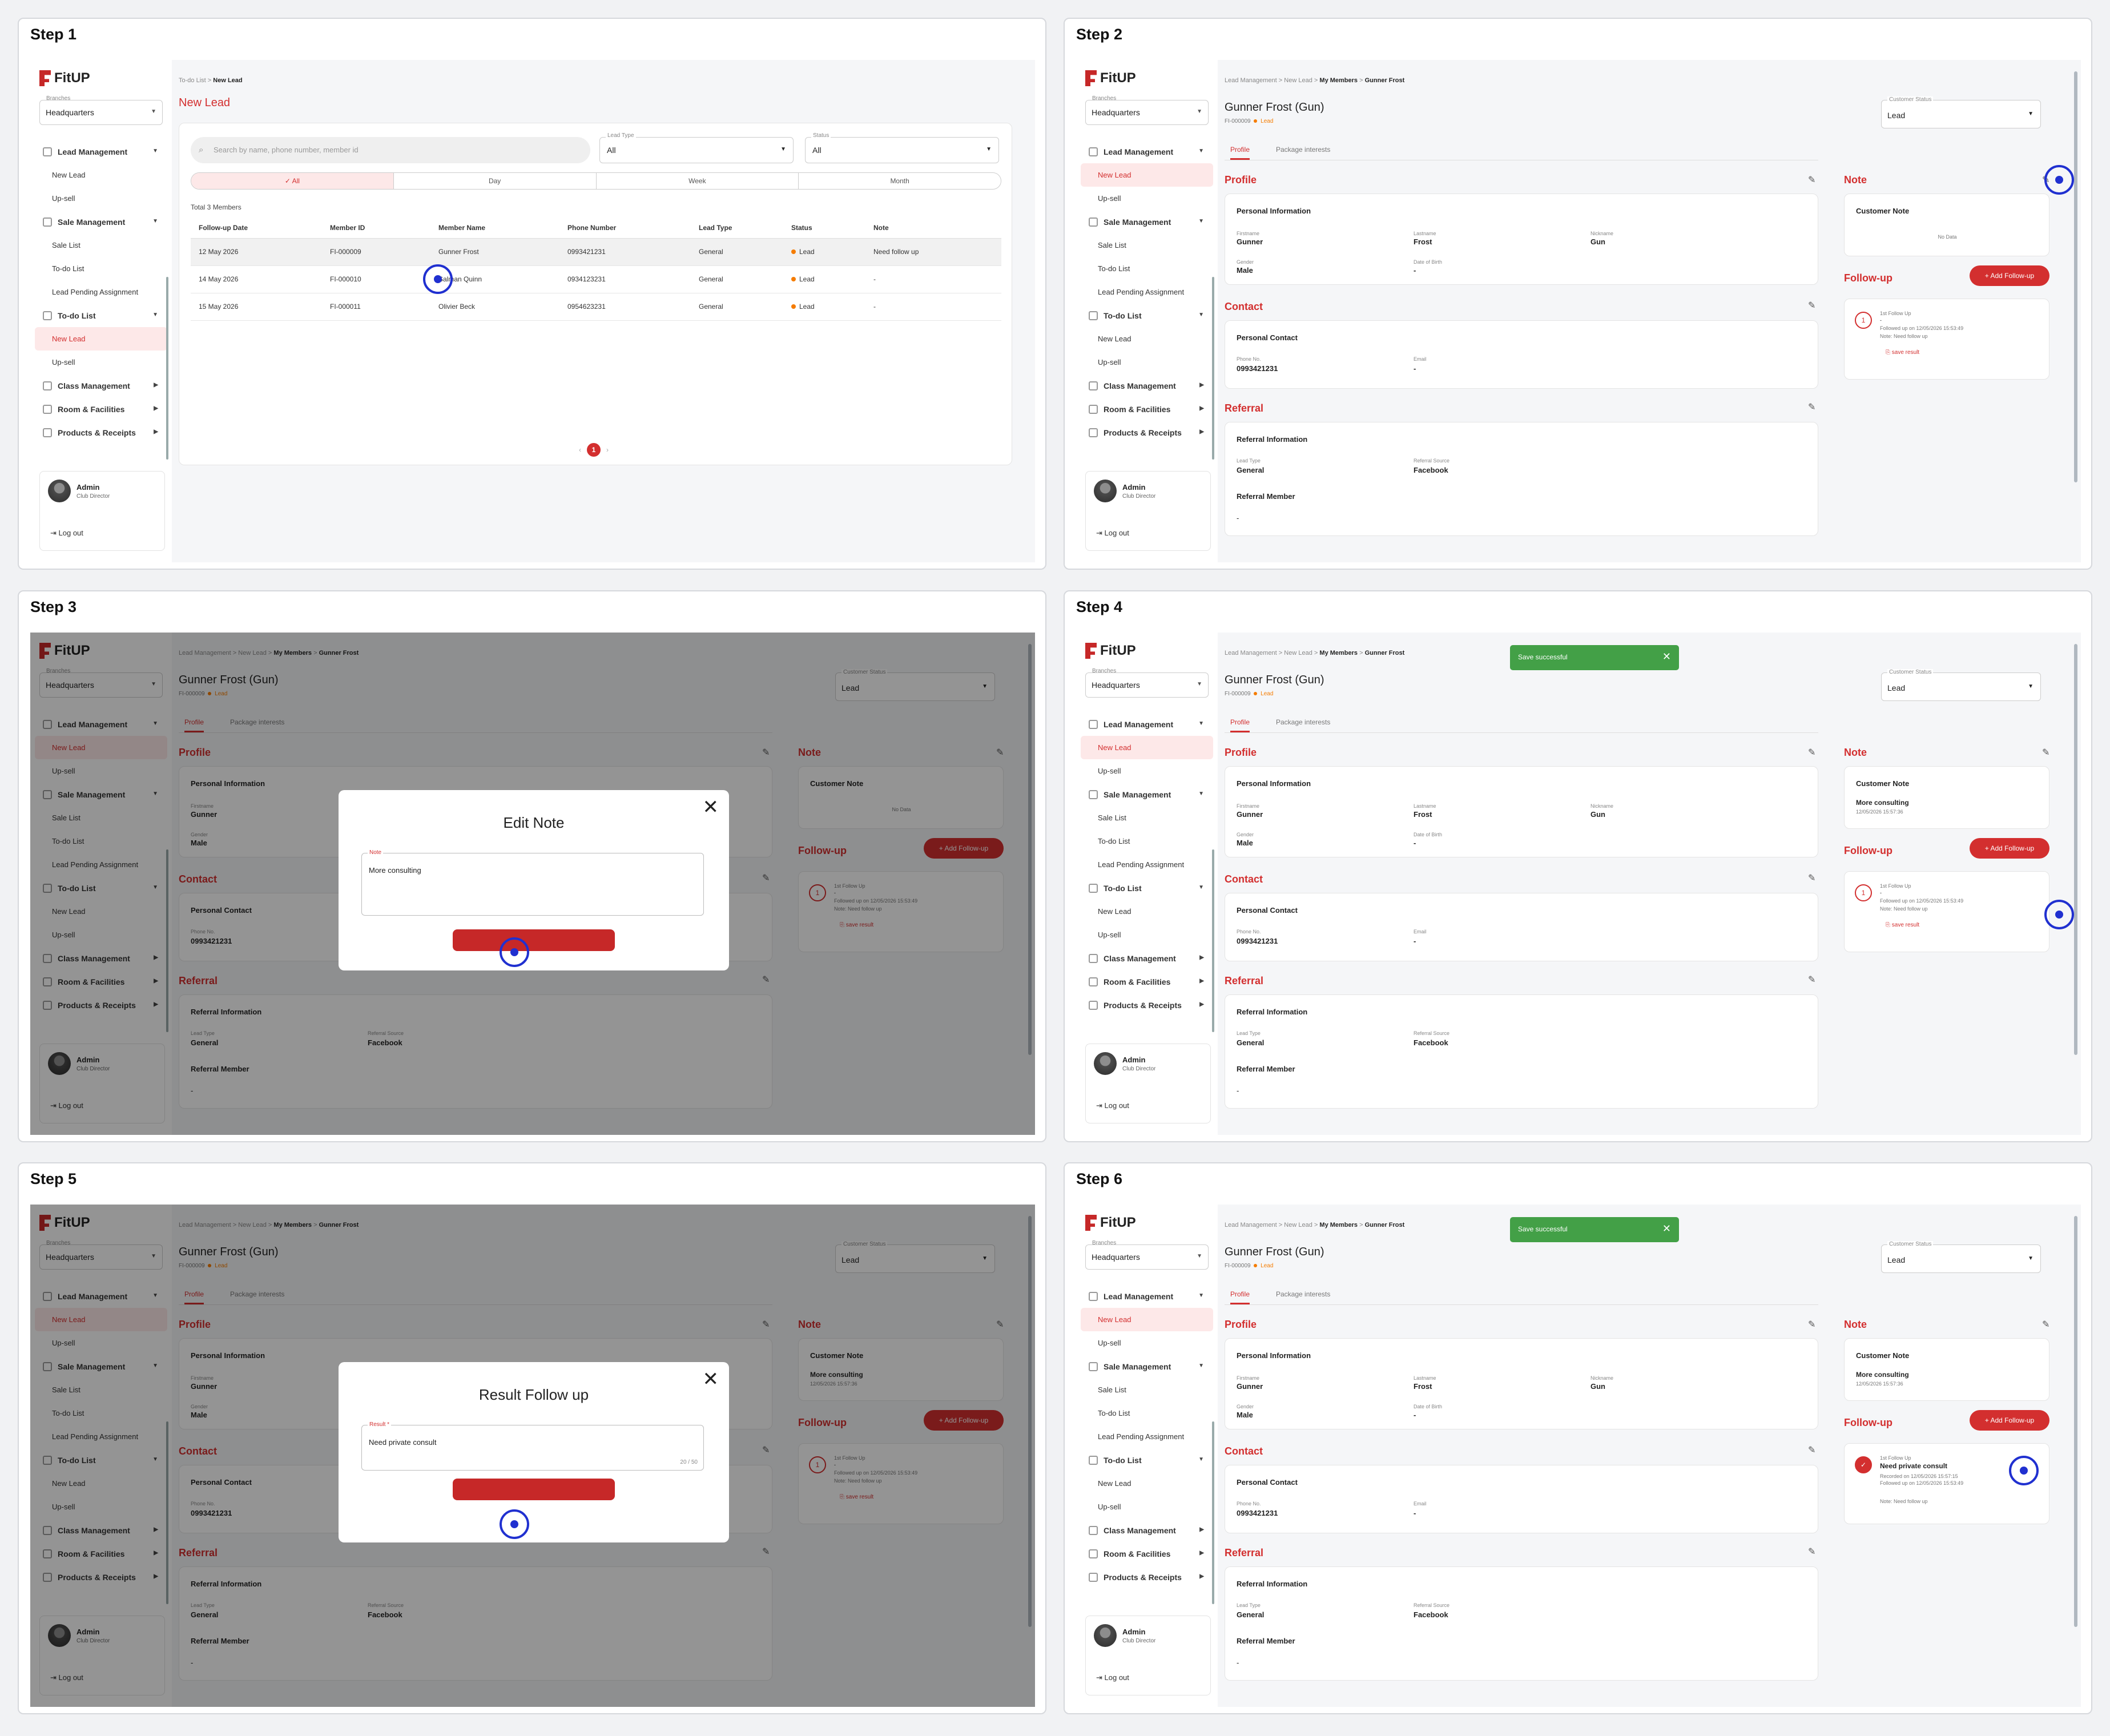 This screenshot has width=2110, height=1736. Describe the element at coordinates (580, 450) in the screenshot. I see `prev-page-icon: ‹` at that location.